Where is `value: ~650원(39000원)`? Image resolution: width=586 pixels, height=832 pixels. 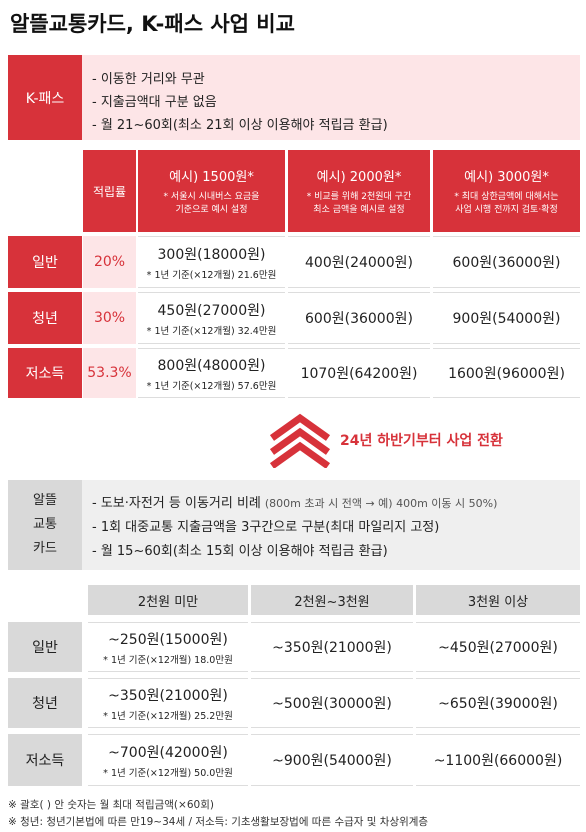
value: ~650원(39000원) is located at coordinates (498, 704).